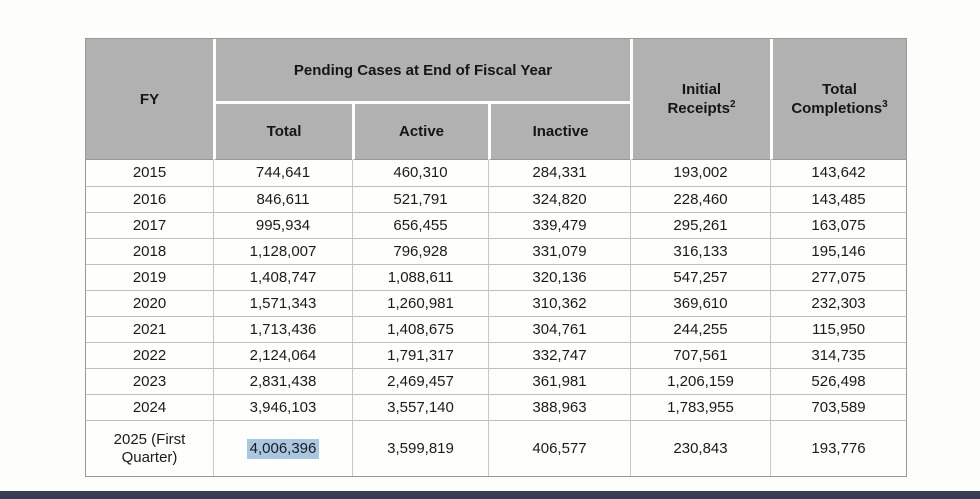 The image size is (980, 499). What do you see at coordinates (149, 99) in the screenshot?
I see `col-header-fy: FY` at bounding box center [149, 99].